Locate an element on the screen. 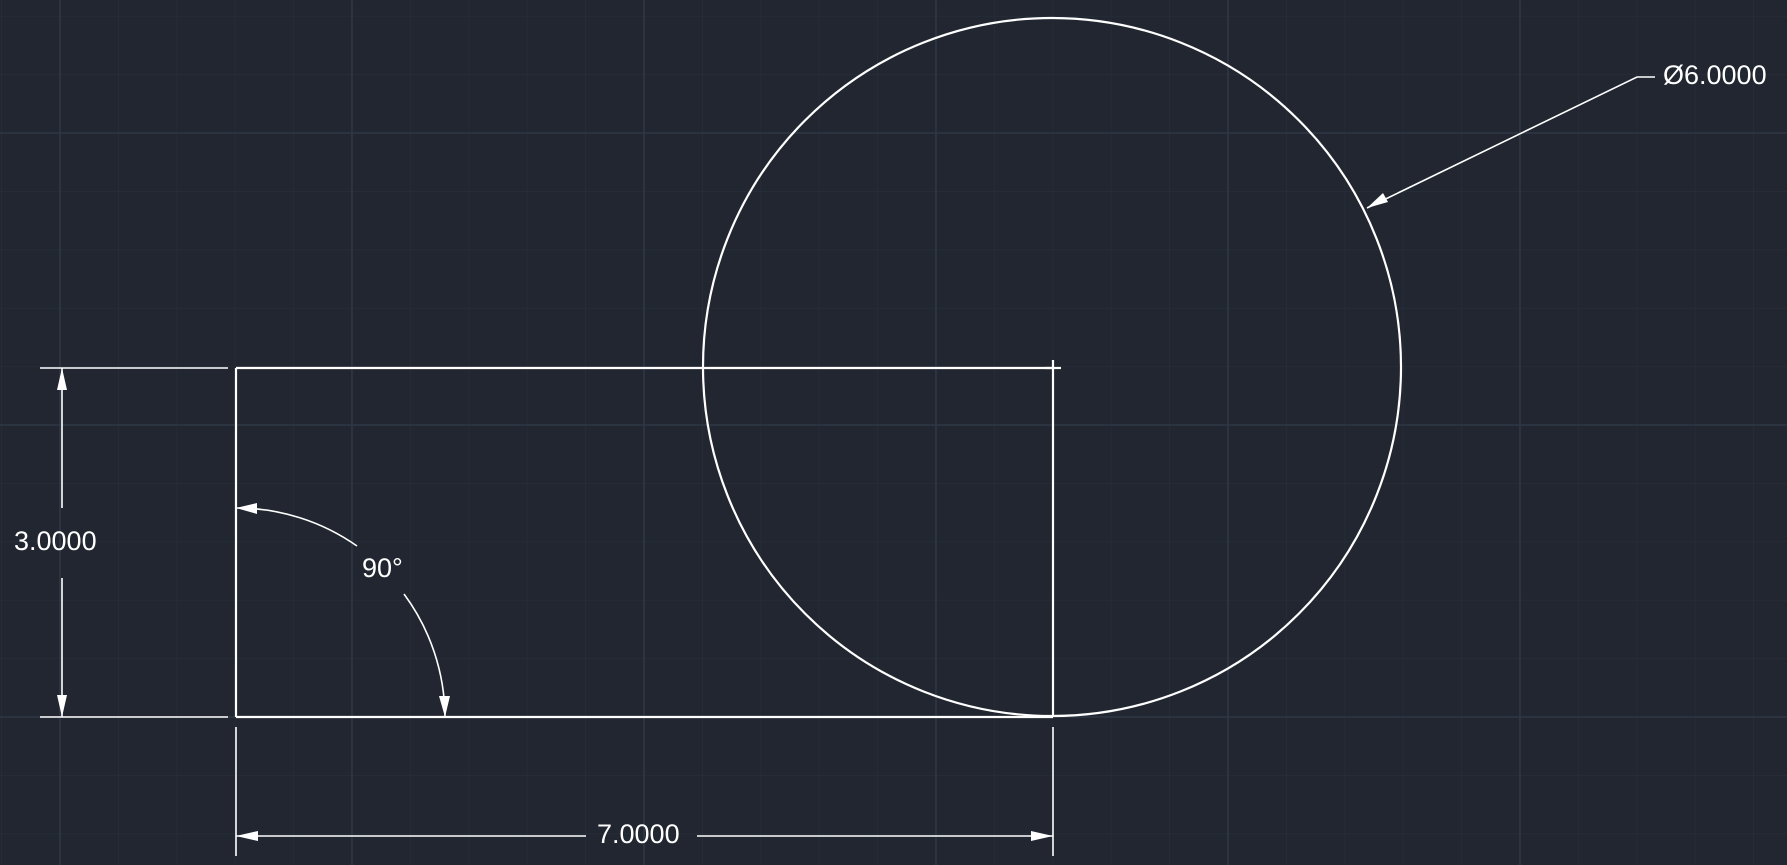 The height and width of the screenshot is (865, 1787). angle-arc-upper is located at coordinates (296, 527).